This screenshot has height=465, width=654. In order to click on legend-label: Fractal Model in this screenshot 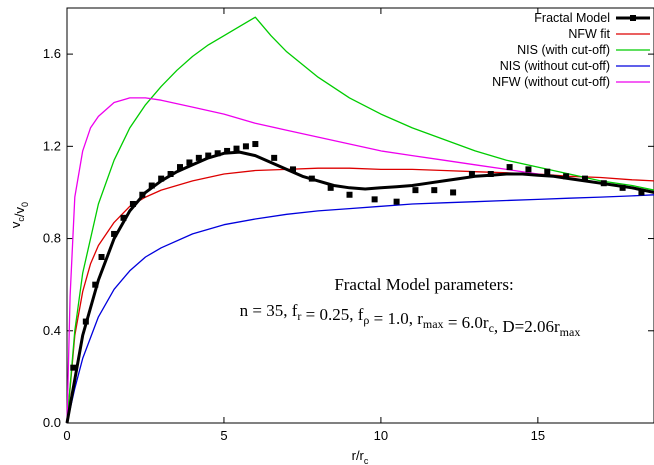, I will do `click(572, 18)`.